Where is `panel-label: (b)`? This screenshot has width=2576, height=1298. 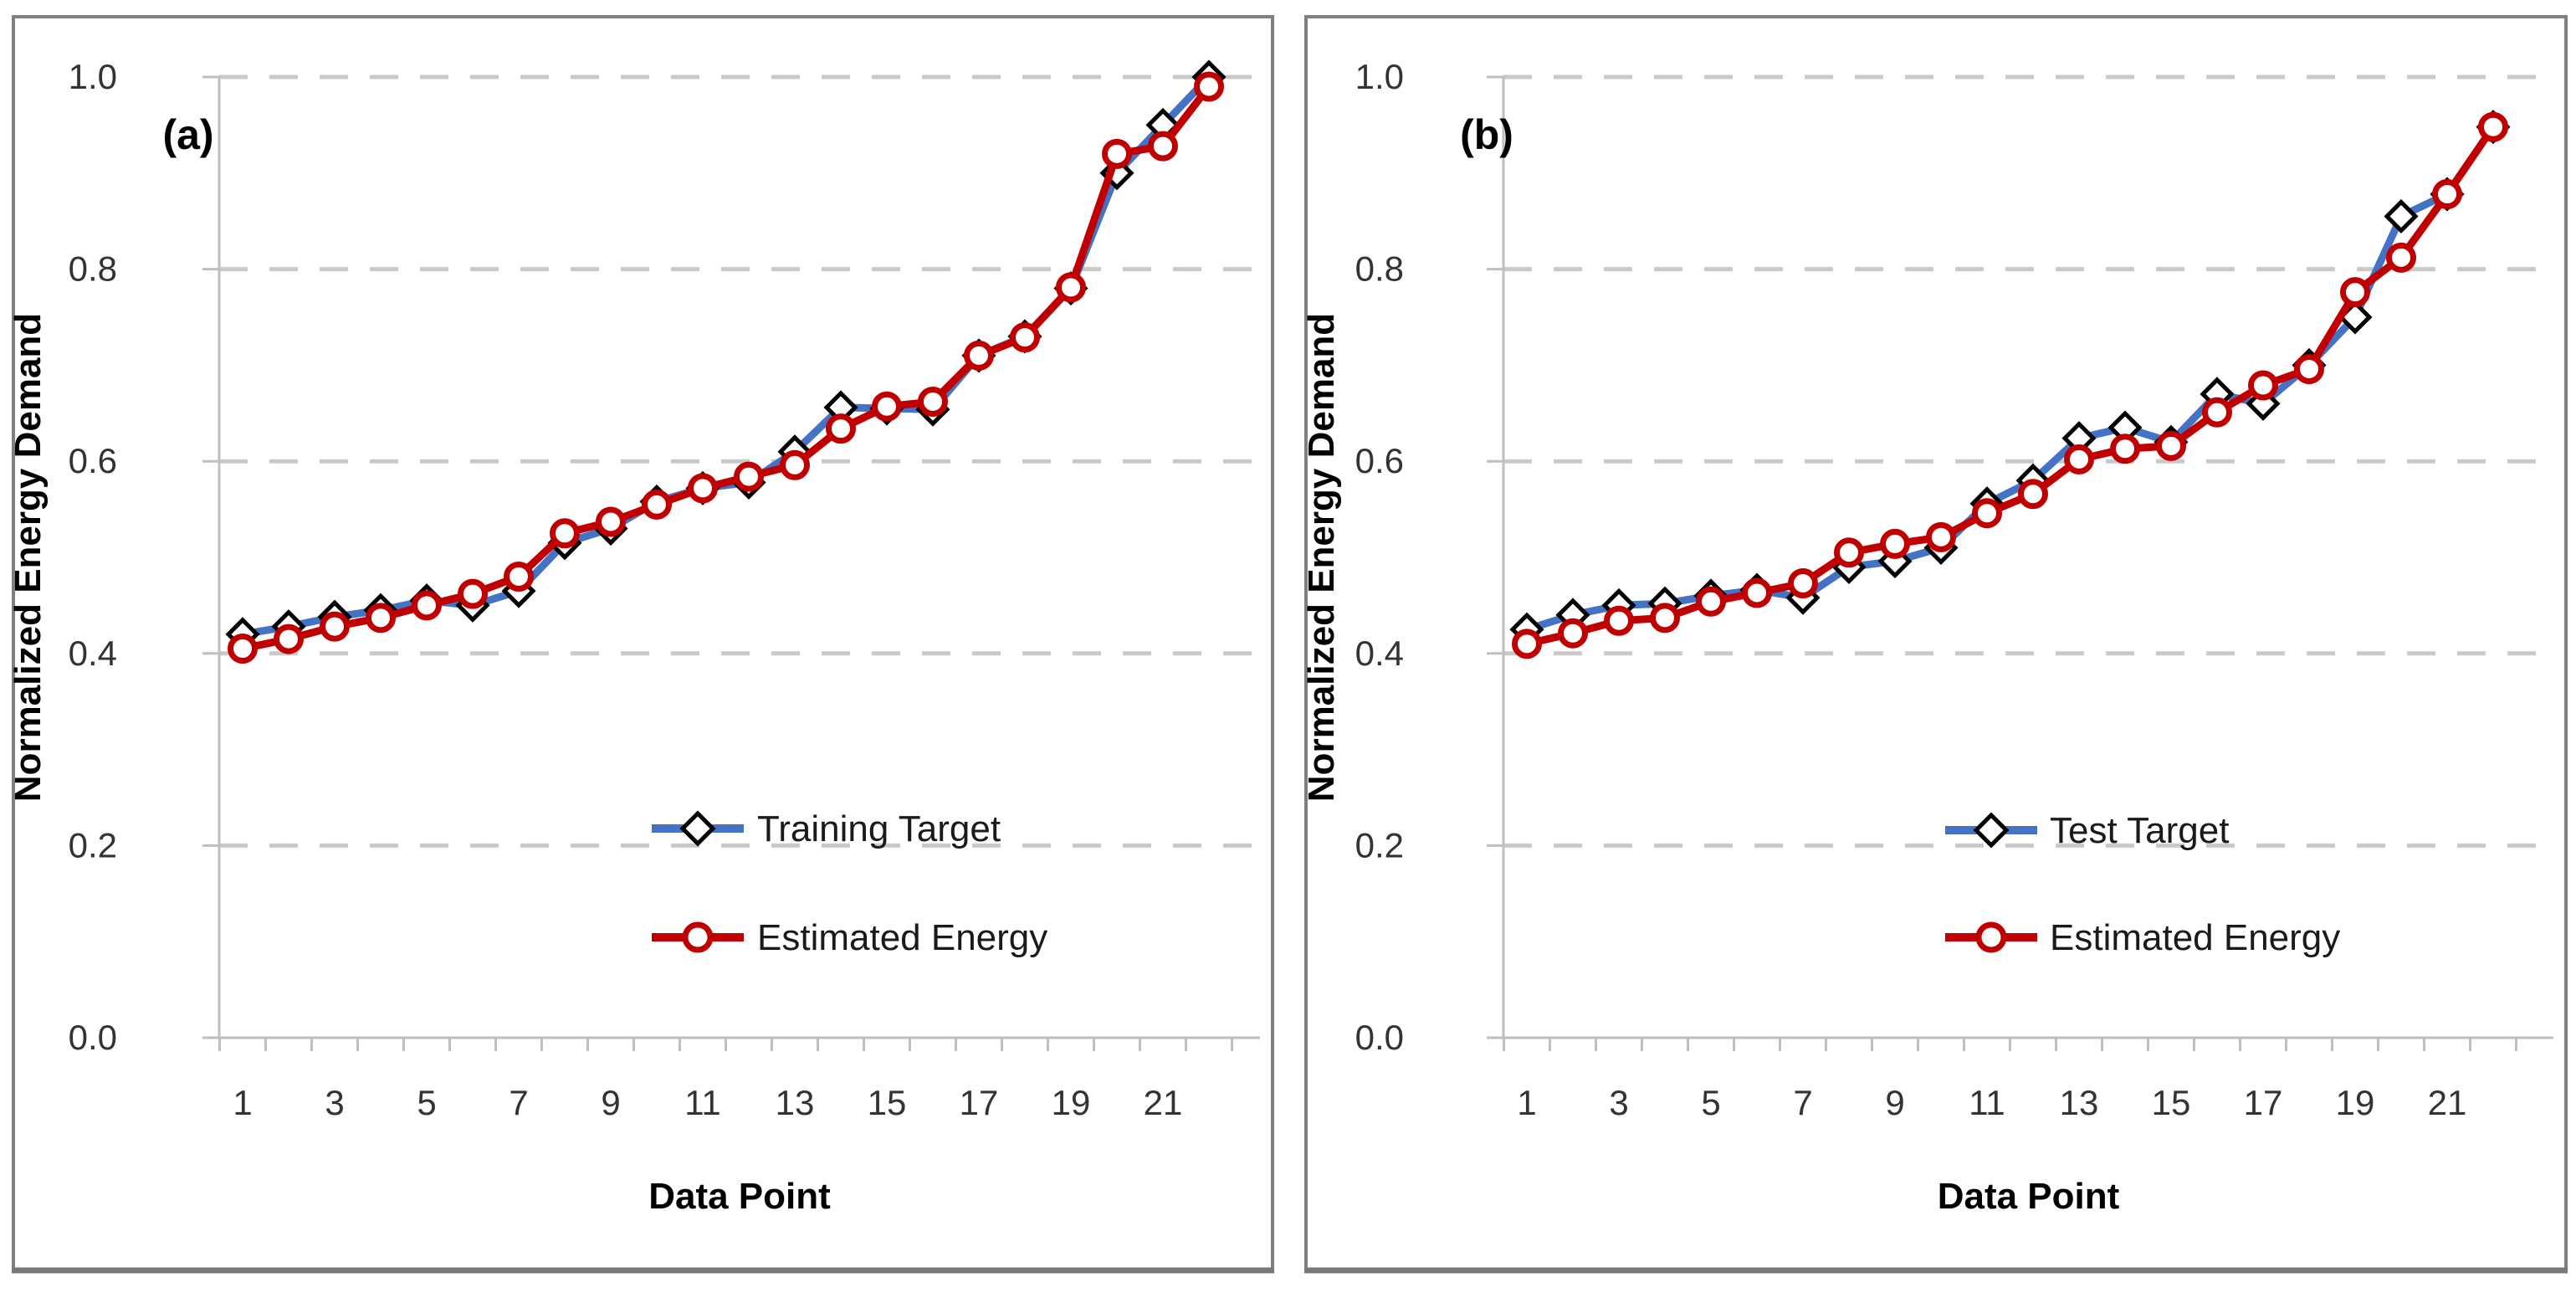 panel-label: (b) is located at coordinates (1487, 134).